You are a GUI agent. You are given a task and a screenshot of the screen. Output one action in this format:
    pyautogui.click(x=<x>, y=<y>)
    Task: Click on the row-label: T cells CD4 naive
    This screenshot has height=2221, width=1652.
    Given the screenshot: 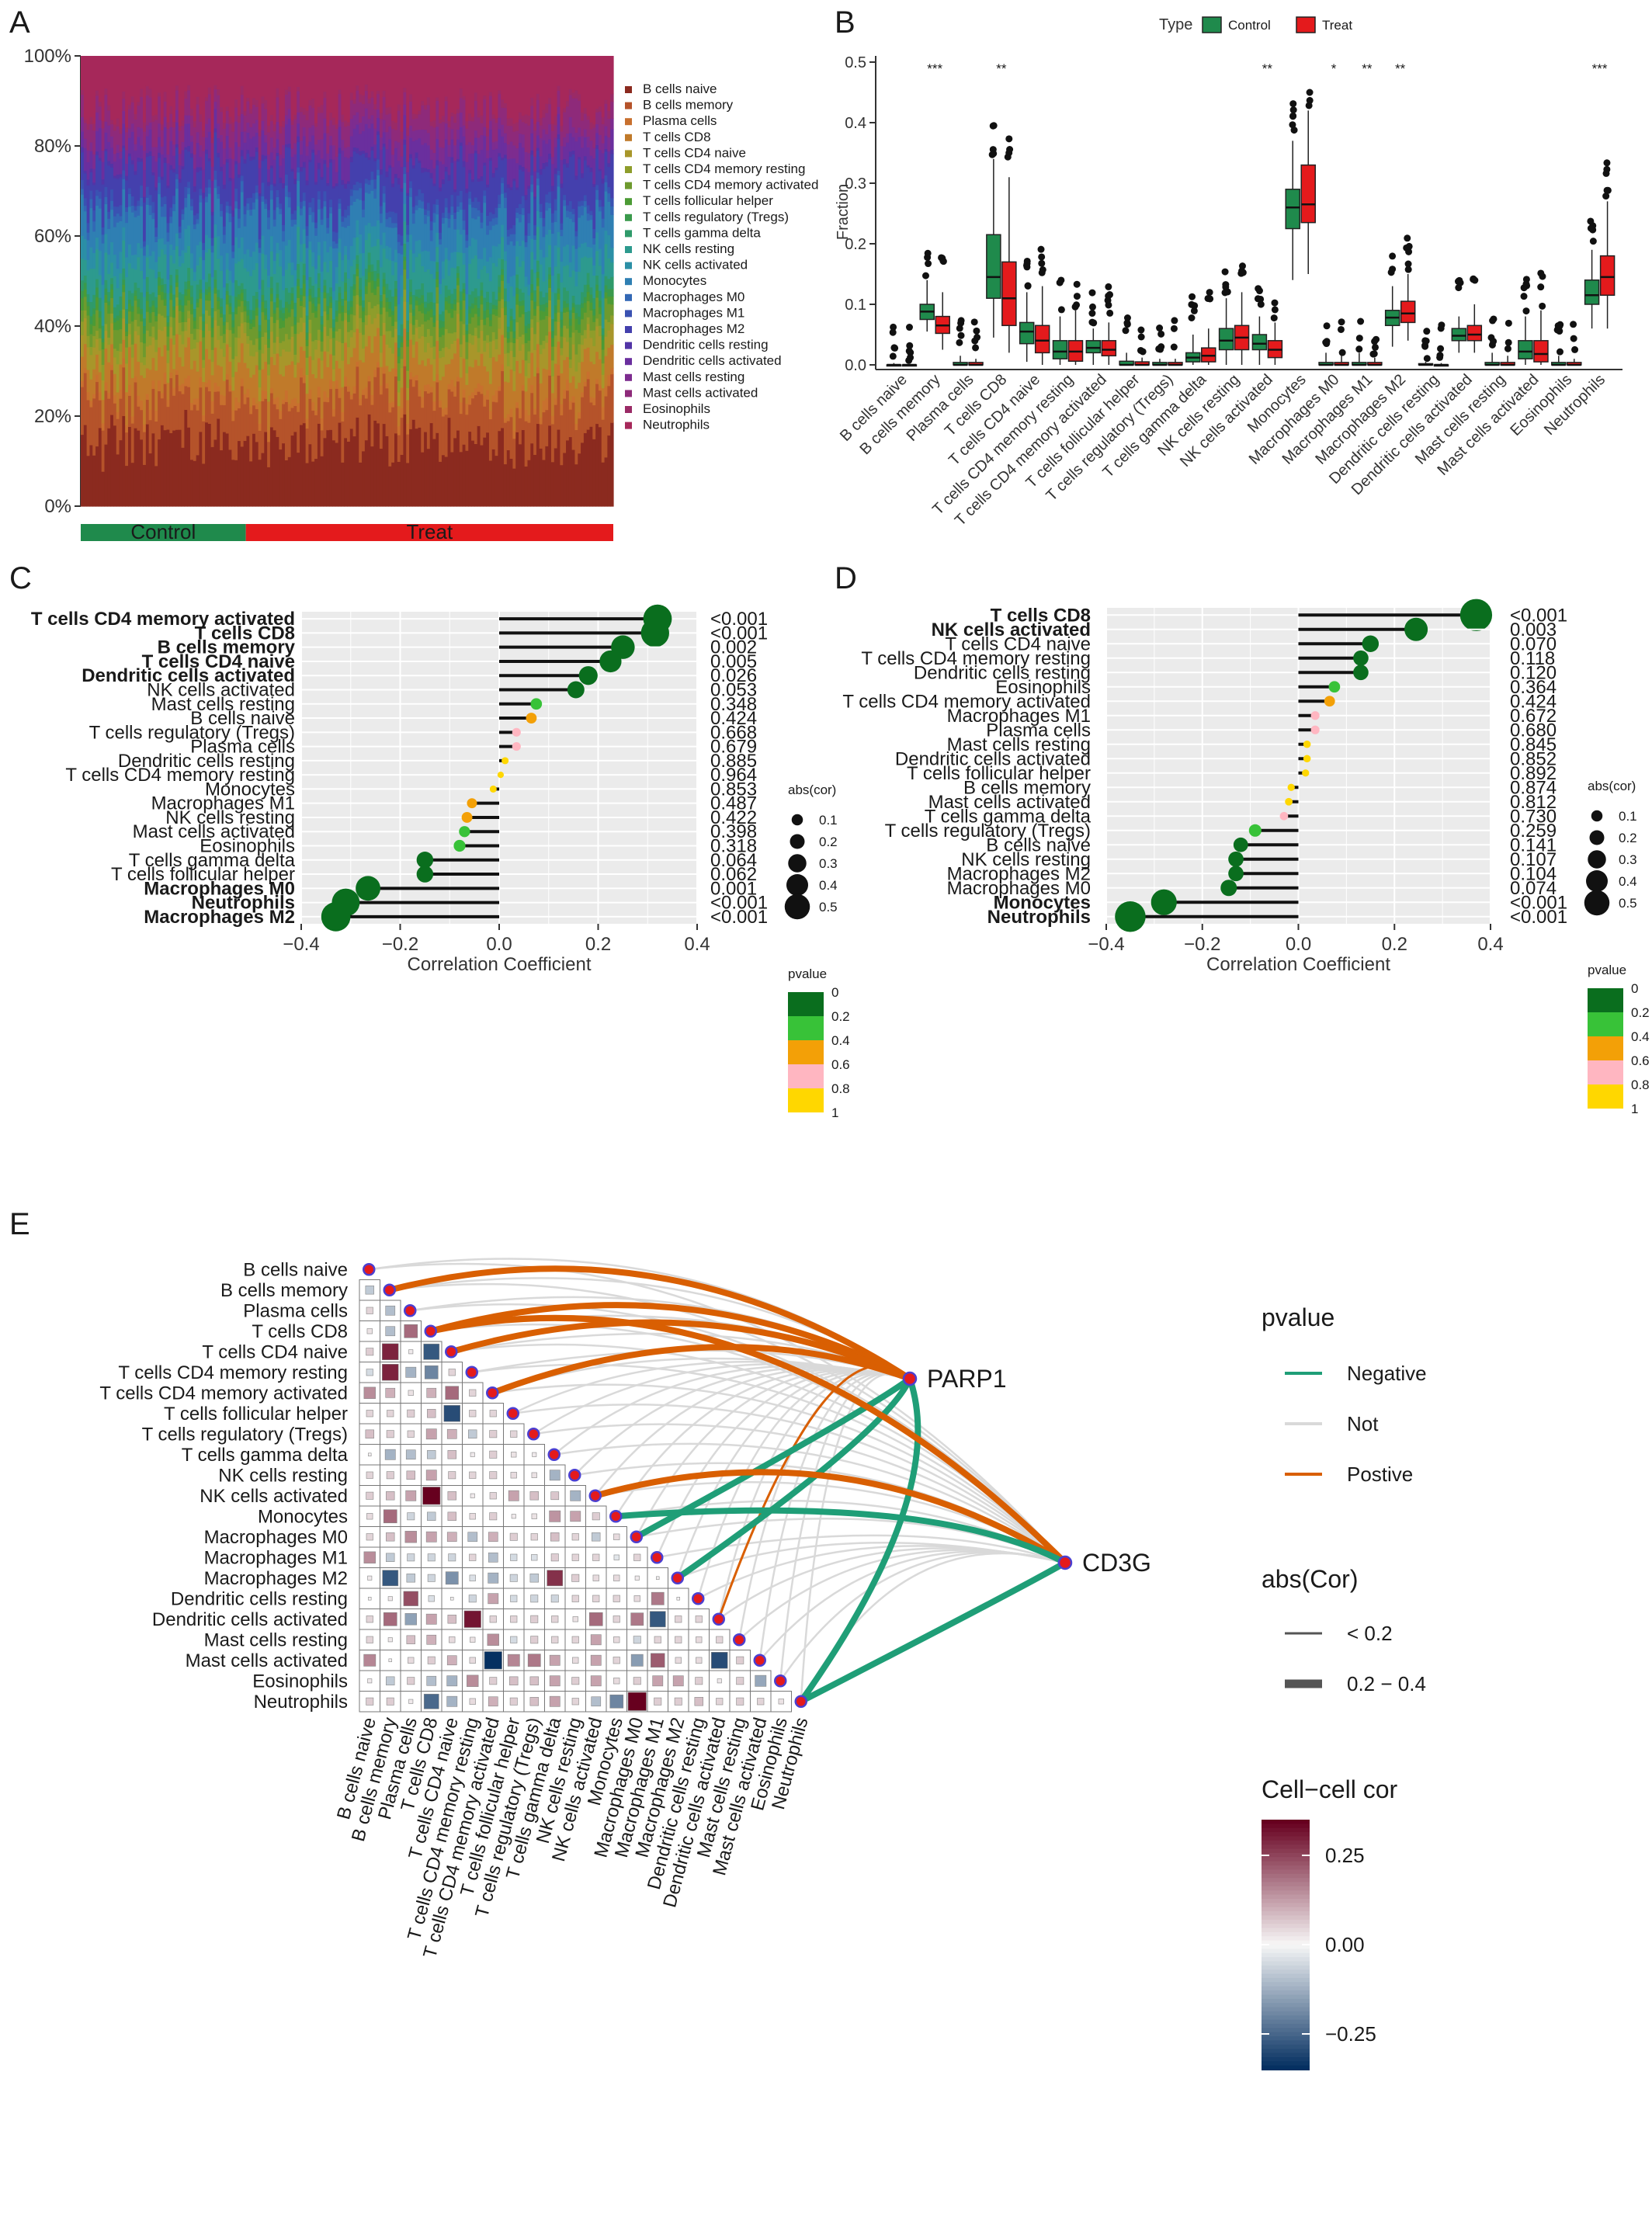 What is the action you would take?
    pyautogui.click(x=1018, y=643)
    